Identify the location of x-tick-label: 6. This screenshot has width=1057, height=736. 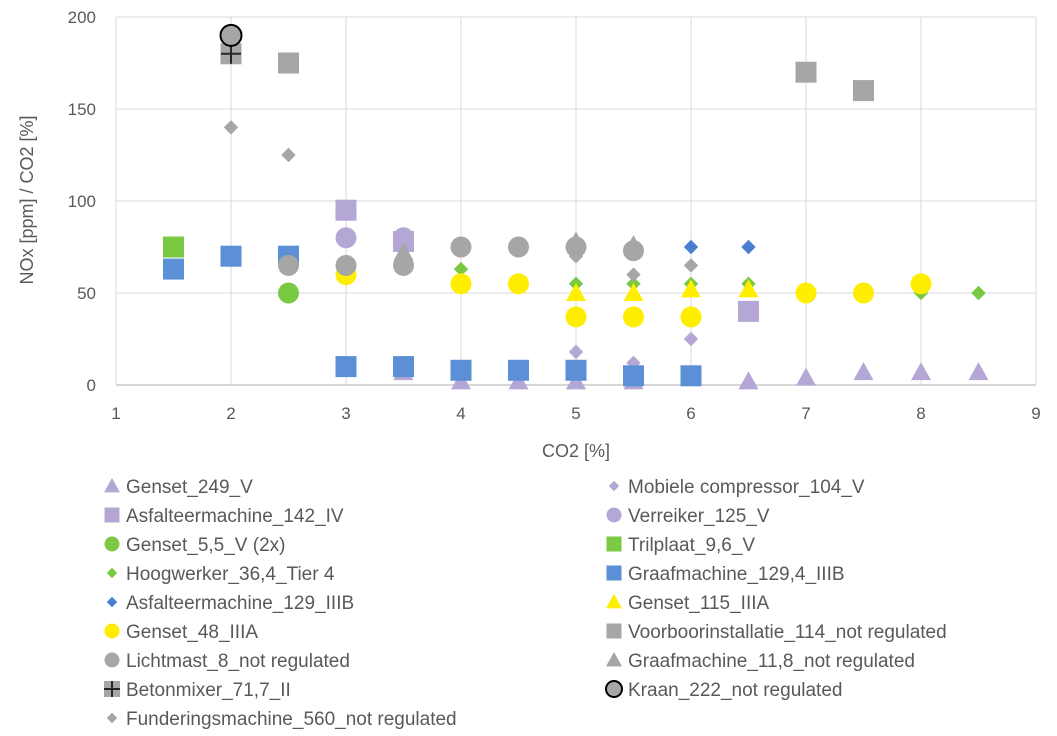
(690, 413).